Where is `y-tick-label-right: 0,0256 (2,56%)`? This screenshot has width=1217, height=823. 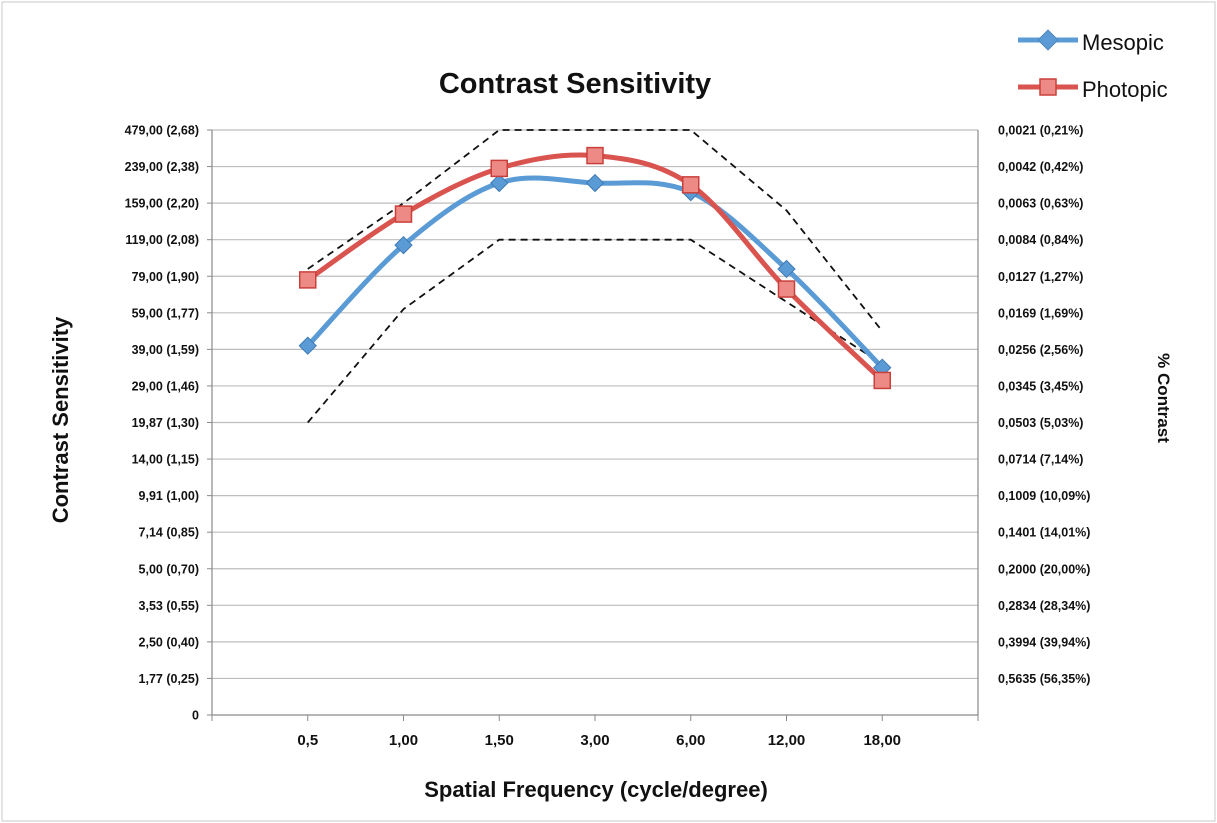 y-tick-label-right: 0,0256 (2,56%) is located at coordinates (1040, 350).